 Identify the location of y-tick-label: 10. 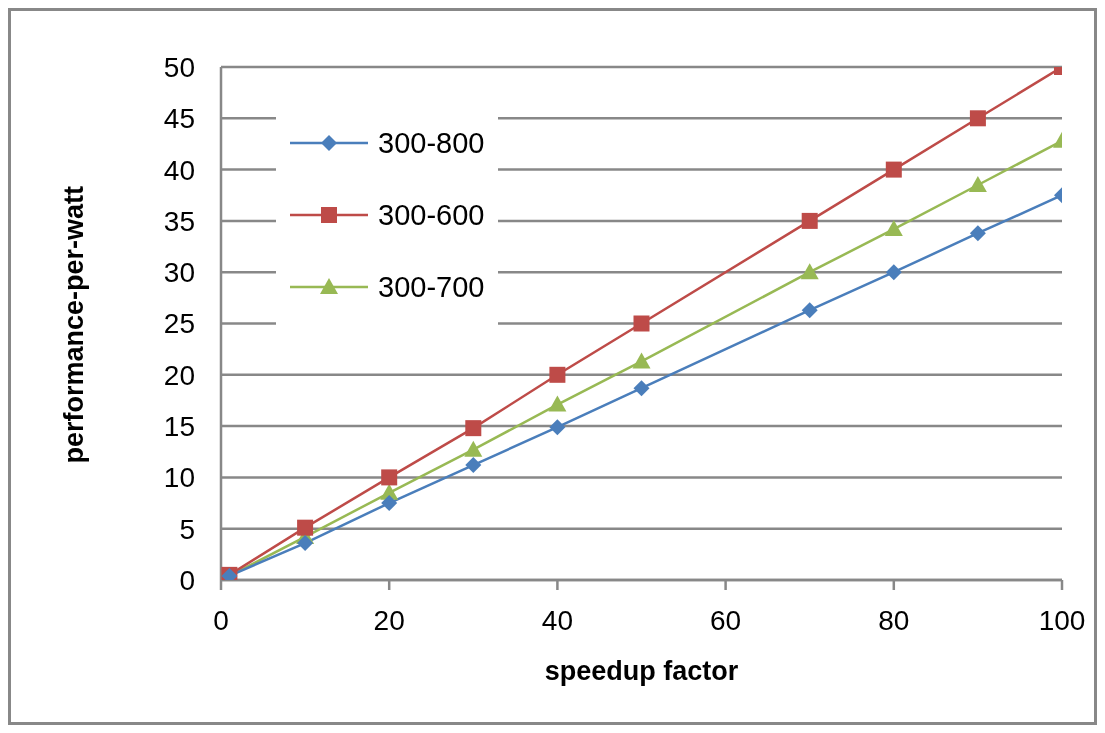
(179, 478).